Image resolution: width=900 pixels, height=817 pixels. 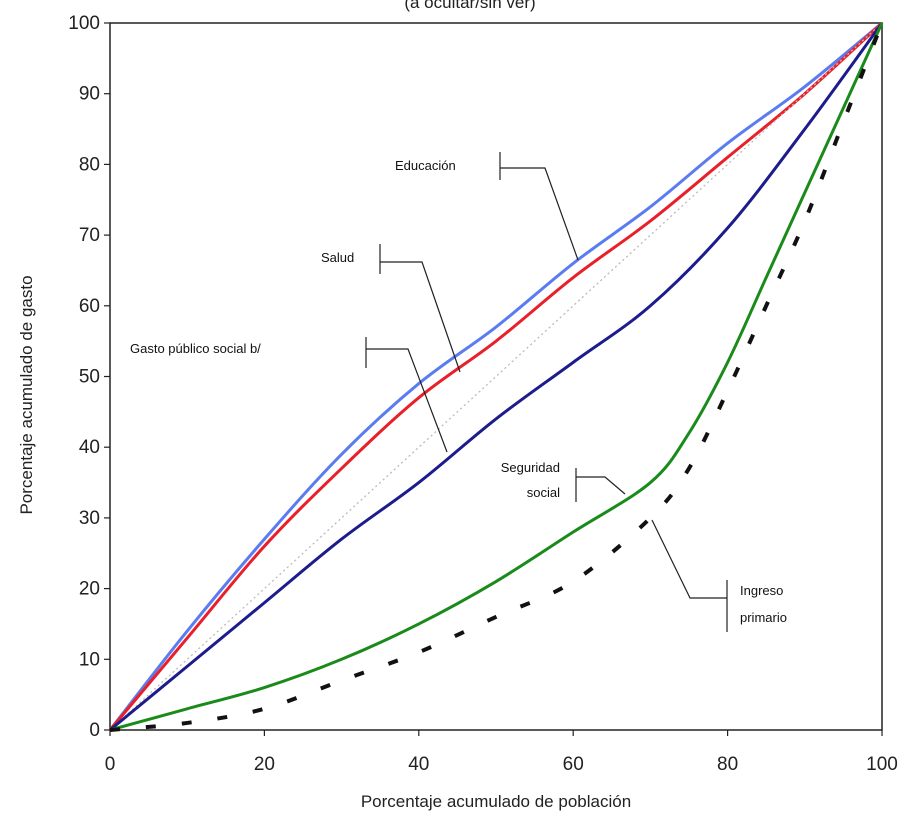 I want to click on chart-title: (a ocultar/sin ver), so click(x=469, y=6).